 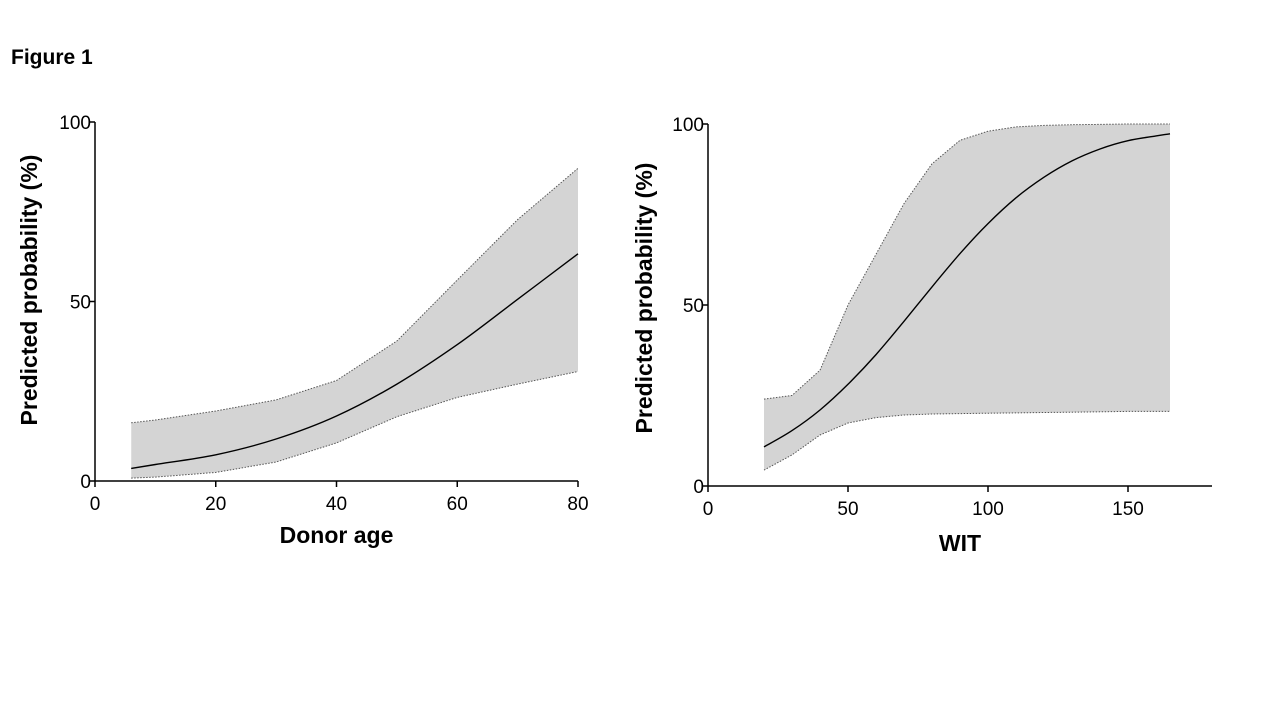 What do you see at coordinates (337, 535) in the screenshot?
I see `x-axis-title: Donor age` at bounding box center [337, 535].